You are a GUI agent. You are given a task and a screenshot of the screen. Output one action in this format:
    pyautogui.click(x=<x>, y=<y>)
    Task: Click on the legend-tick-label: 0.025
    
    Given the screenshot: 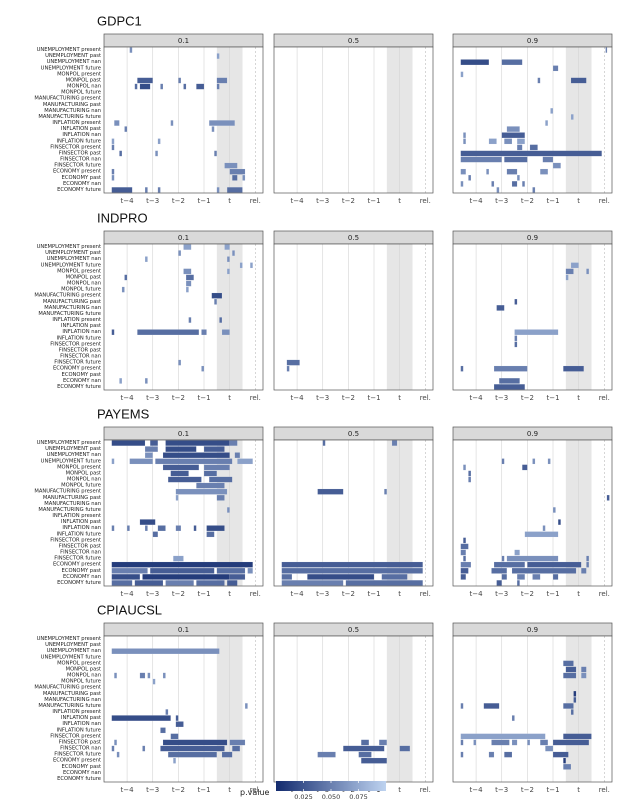 What is the action you would take?
    pyautogui.click(x=303, y=797)
    